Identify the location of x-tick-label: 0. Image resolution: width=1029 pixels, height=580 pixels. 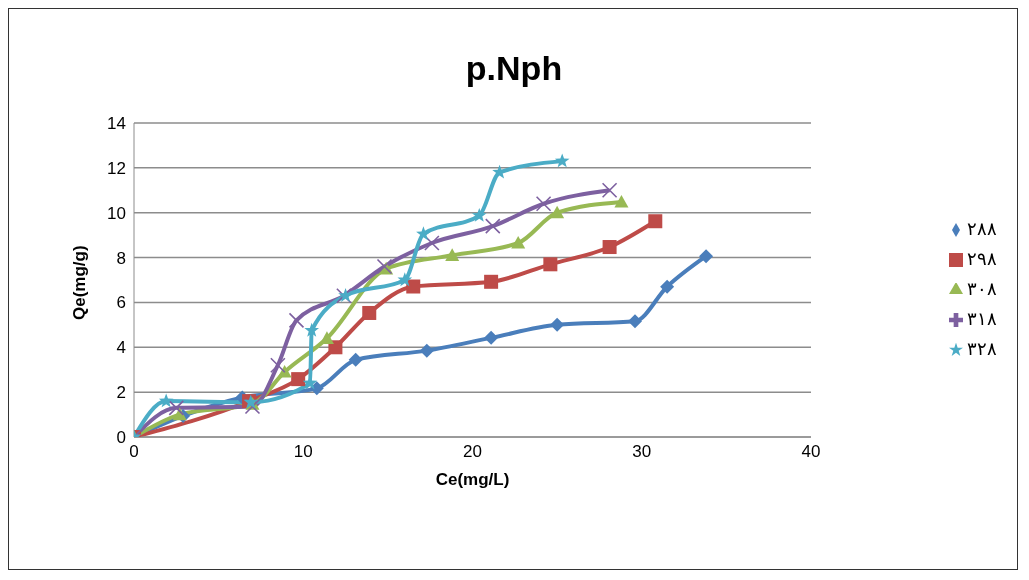
(134, 452).